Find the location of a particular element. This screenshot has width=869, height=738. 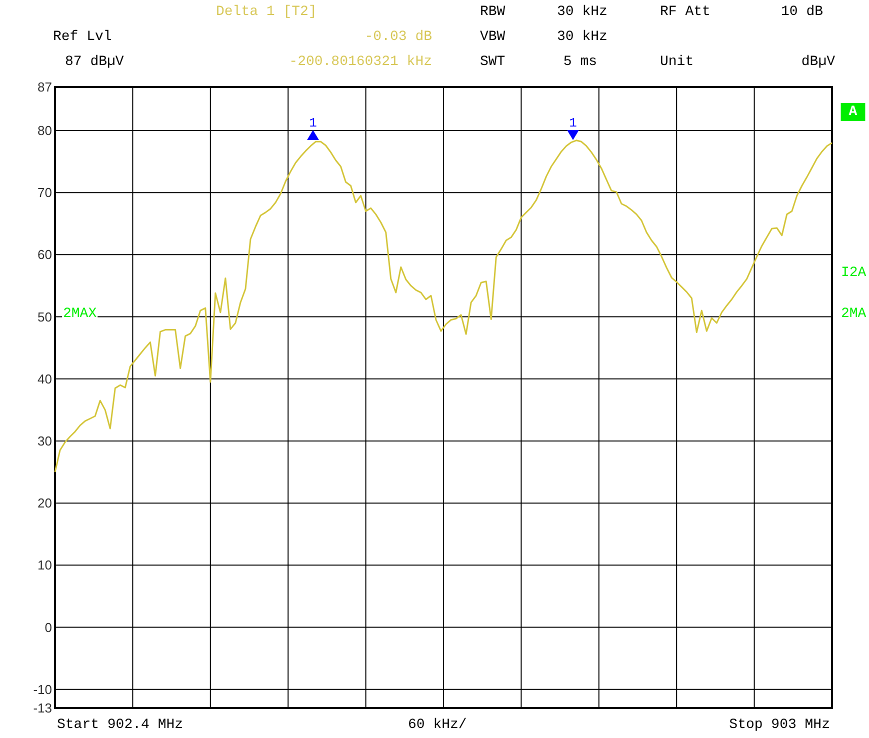

y-tick-label: 0 is located at coordinates (48, 627).